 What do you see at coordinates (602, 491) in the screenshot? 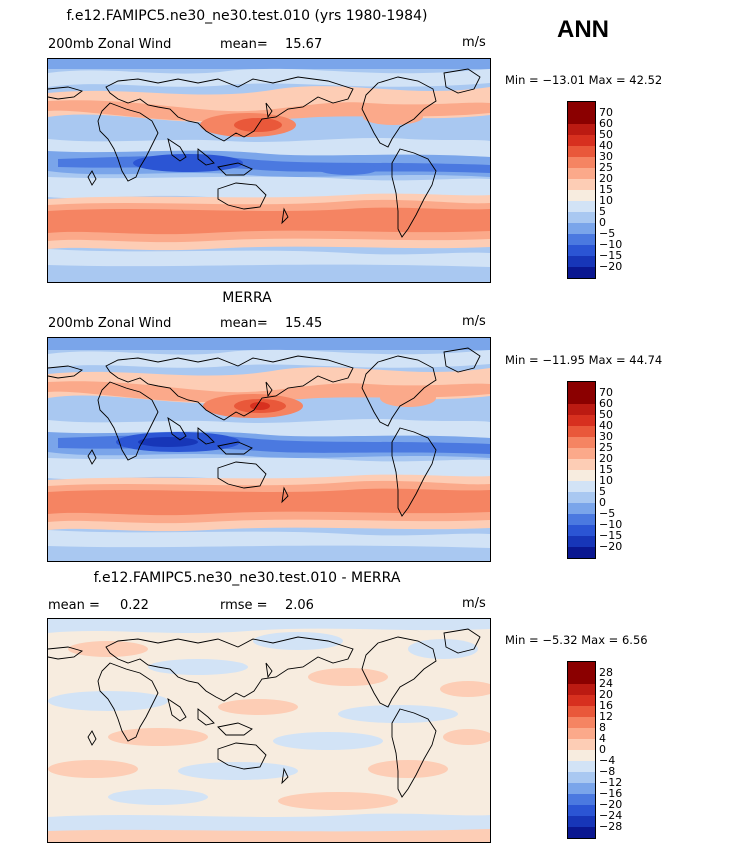
I see `panel2-cb-label: 5` at bounding box center [602, 491].